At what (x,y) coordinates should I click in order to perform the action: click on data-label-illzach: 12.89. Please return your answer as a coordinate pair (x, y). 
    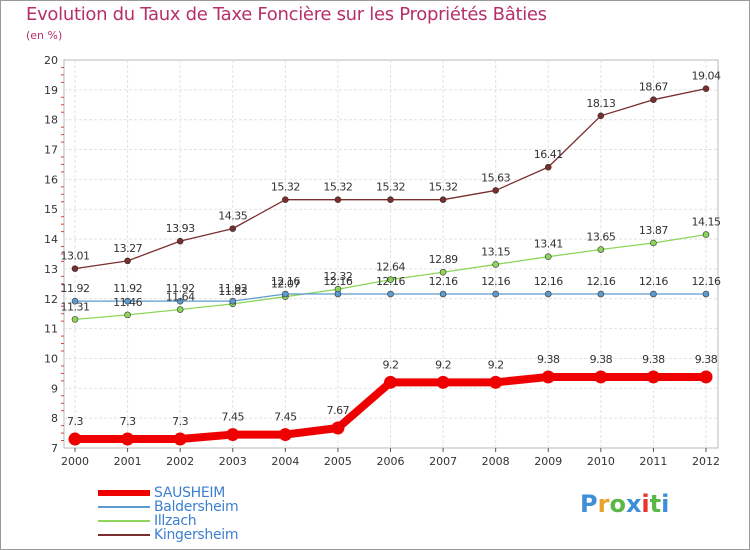
    Looking at the image, I should click on (443, 259).